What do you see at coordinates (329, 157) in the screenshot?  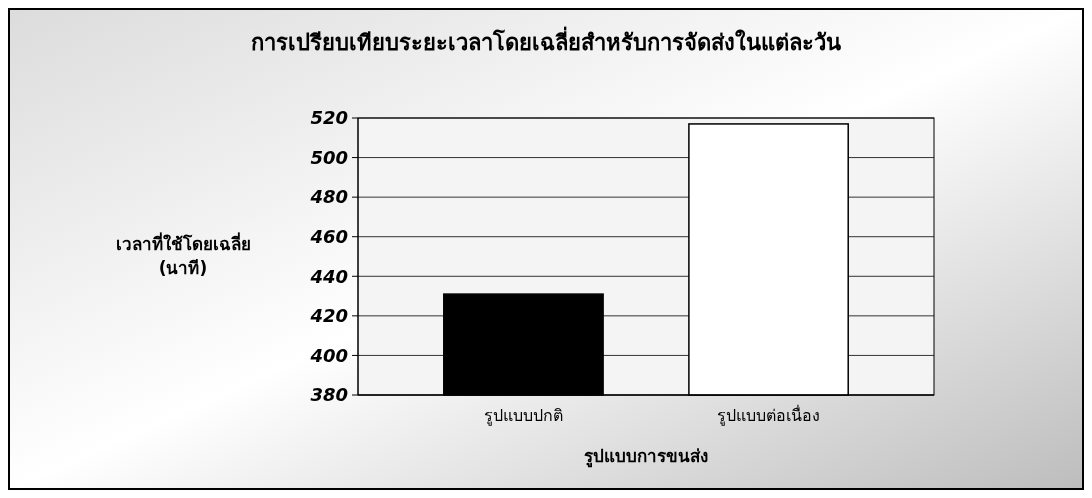 I see `y-tick-label: 500` at bounding box center [329, 157].